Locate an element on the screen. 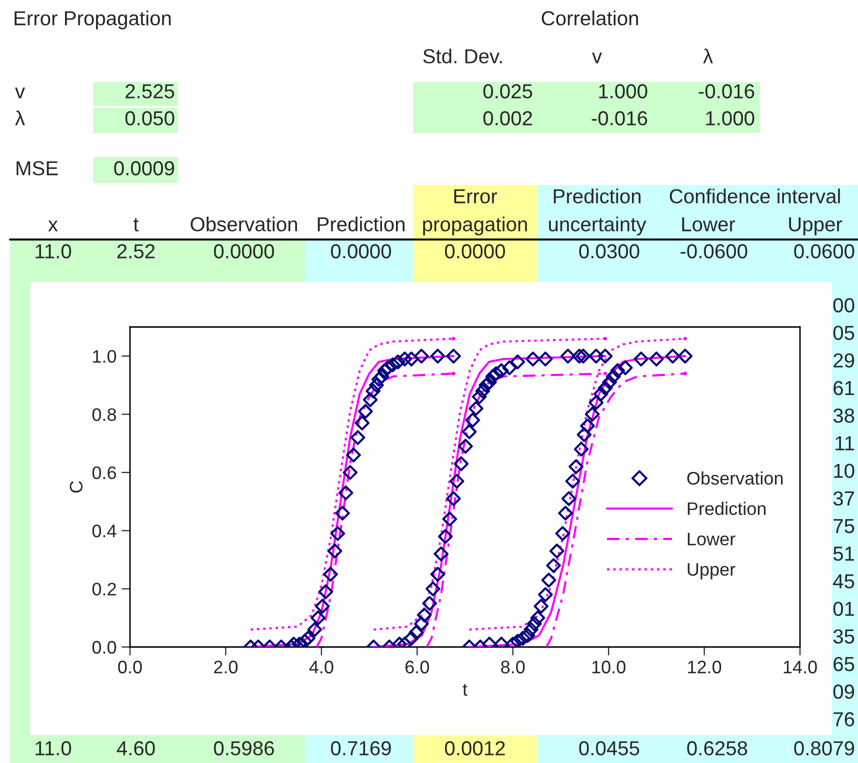  text: 65 is located at coordinates (844, 664).